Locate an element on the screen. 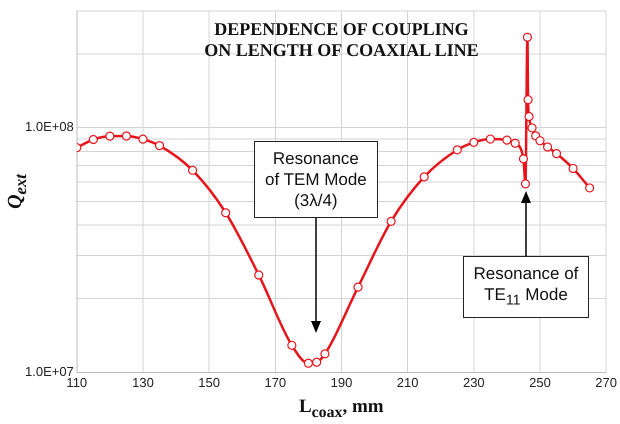  x-tick-label: 270 is located at coordinates (606, 382).